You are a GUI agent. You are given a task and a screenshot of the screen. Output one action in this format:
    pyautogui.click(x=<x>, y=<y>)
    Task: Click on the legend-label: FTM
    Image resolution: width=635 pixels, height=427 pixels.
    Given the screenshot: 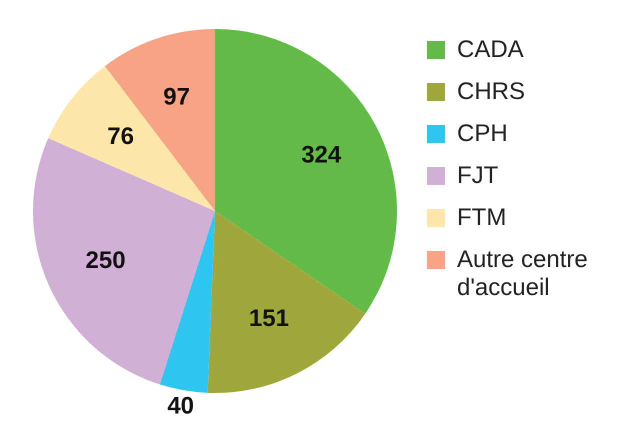 What is the action you would take?
    pyautogui.click(x=481, y=218)
    